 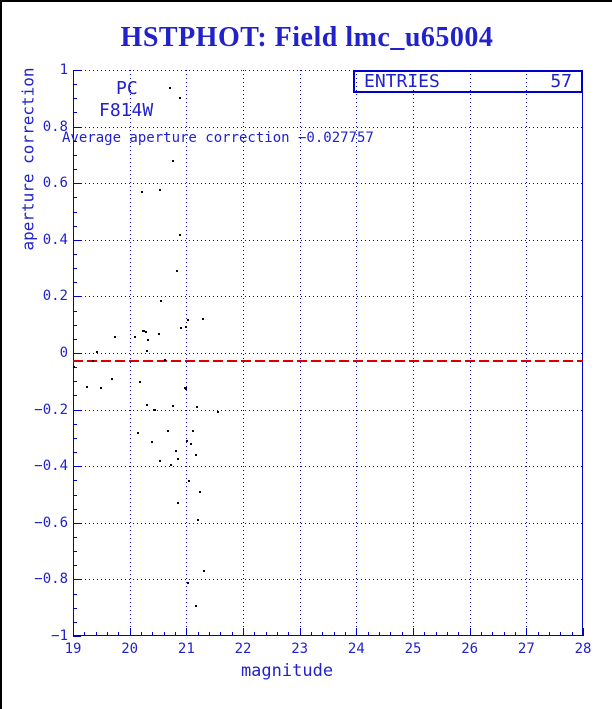 I want to click on y-tick-label: 0.2, so click(x=55, y=296).